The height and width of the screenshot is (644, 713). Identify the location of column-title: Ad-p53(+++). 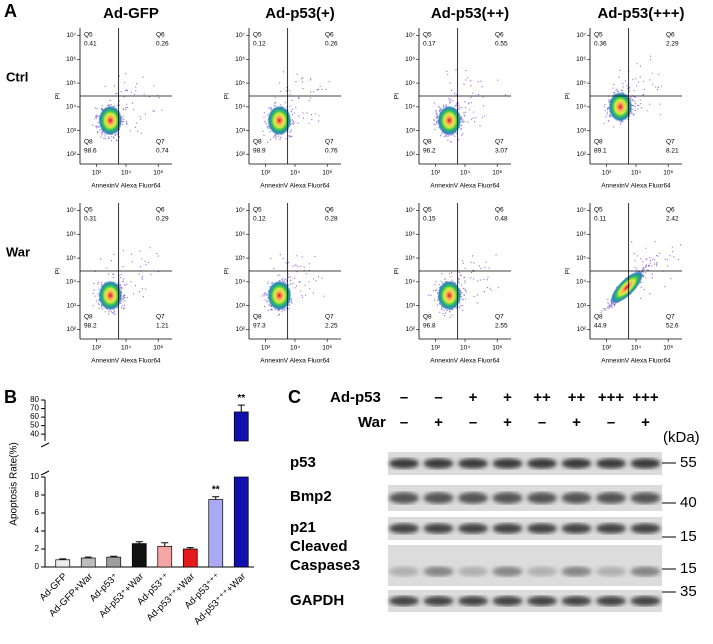
(640, 13).